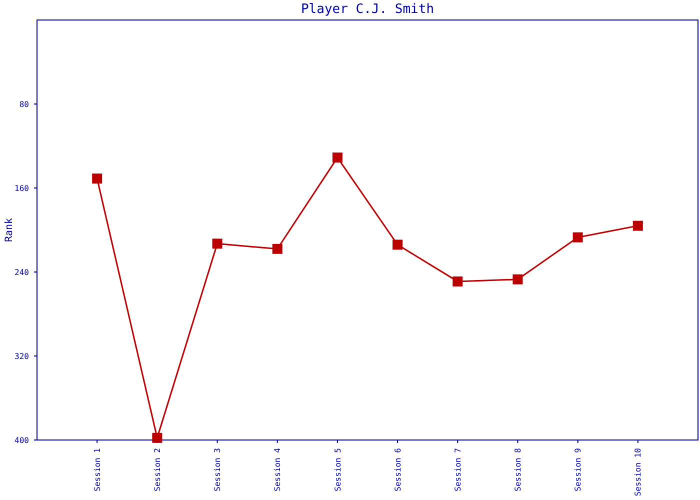 The width and height of the screenshot is (700, 500). I want to click on y-tick-label: 240, so click(22, 272).